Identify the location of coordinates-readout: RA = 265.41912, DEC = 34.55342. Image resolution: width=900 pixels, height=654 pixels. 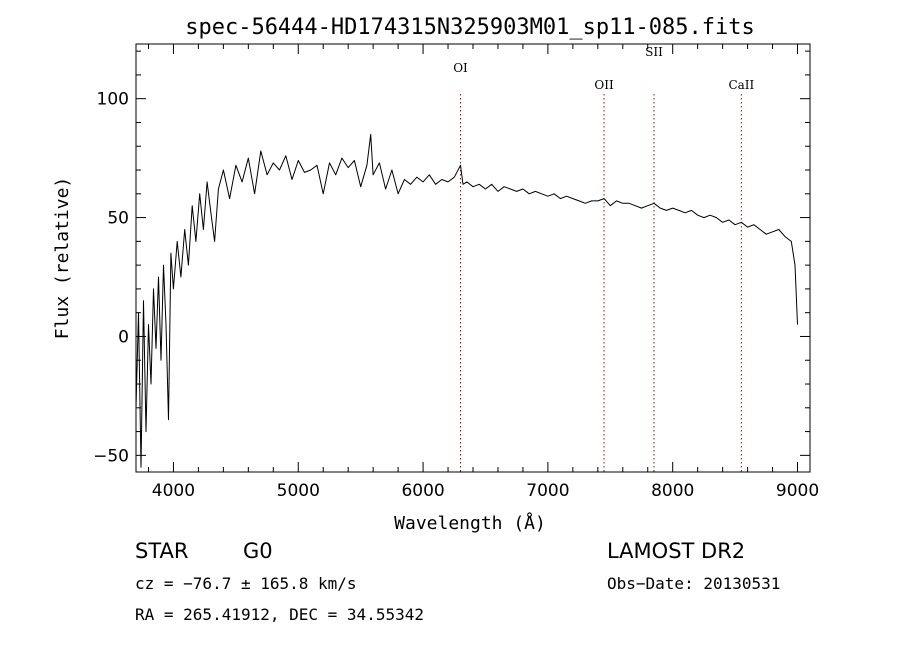
(279, 614).